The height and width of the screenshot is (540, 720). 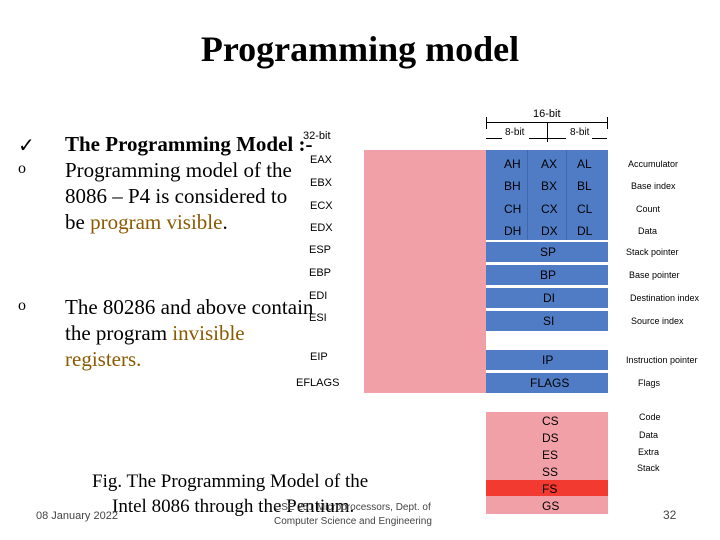 What do you see at coordinates (26, 146) in the screenshot?
I see `check-icon: ✓` at bounding box center [26, 146].